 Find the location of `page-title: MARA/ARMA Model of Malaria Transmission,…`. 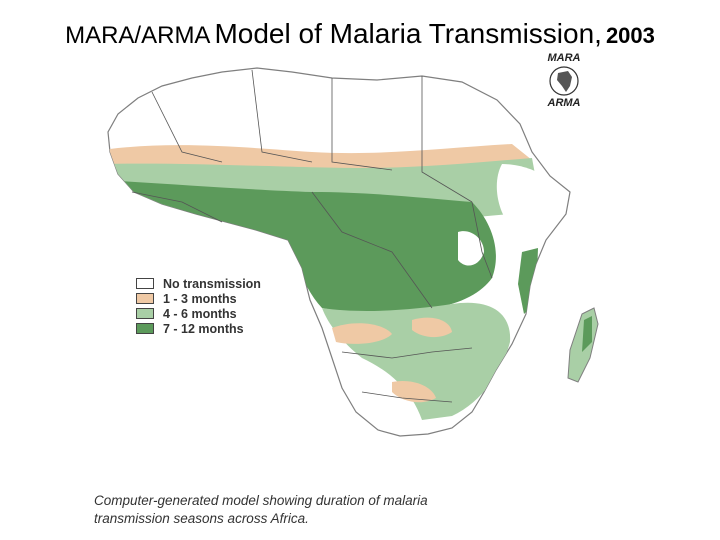

page-title: MARA/ARMA Model of Malaria Transmission,… is located at coordinates (360, 34).